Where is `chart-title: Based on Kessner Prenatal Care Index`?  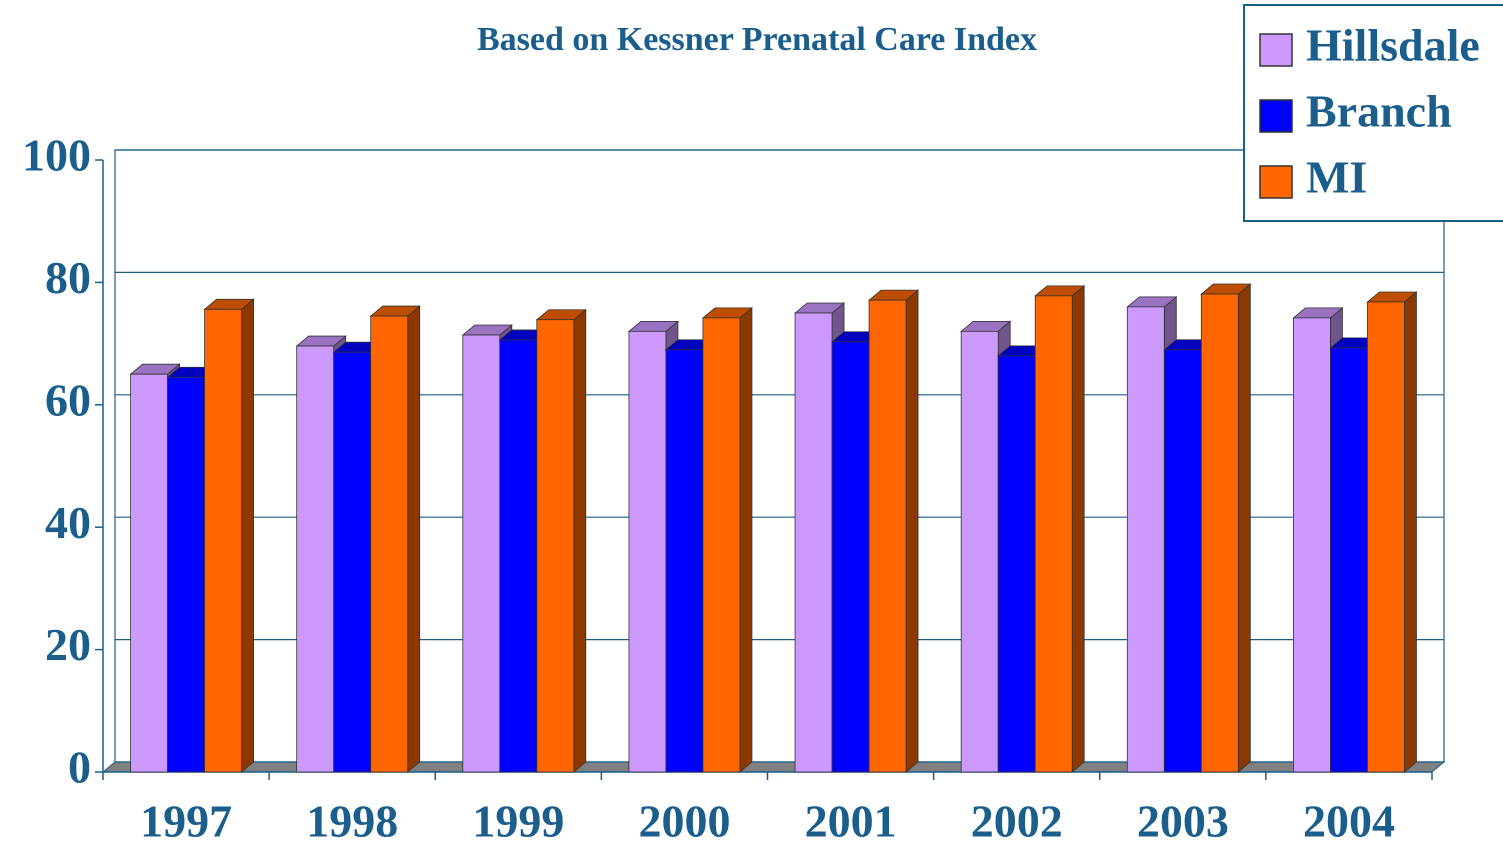 chart-title: Based on Kessner Prenatal Care Index is located at coordinates (757, 39).